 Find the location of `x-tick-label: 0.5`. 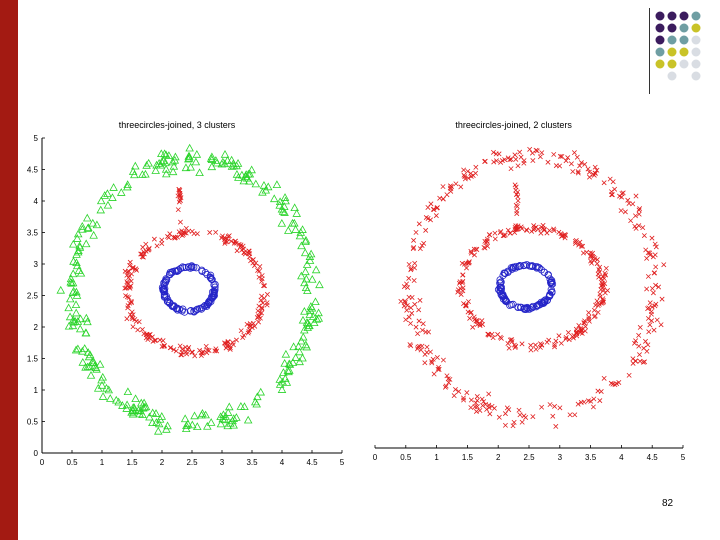

x-tick-label: 0.5 is located at coordinates (72, 462).